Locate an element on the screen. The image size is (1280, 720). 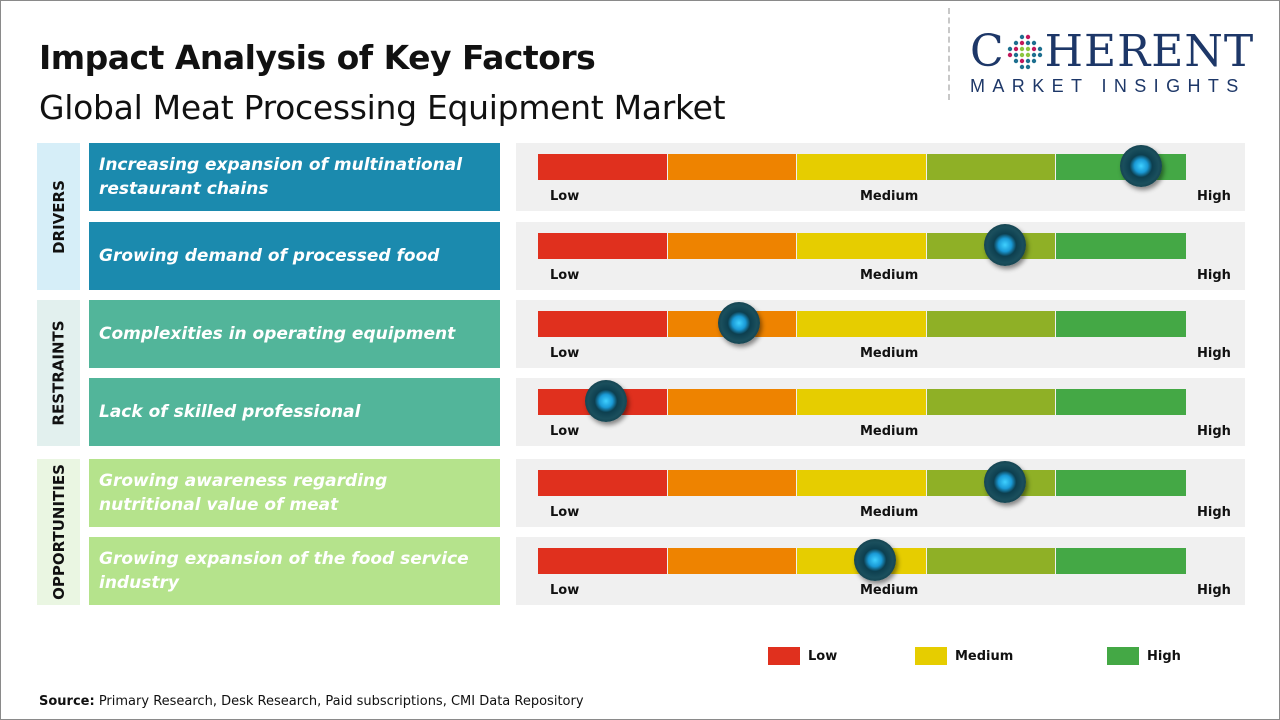
legend-item-medium: Medium is located at coordinates (964, 656).